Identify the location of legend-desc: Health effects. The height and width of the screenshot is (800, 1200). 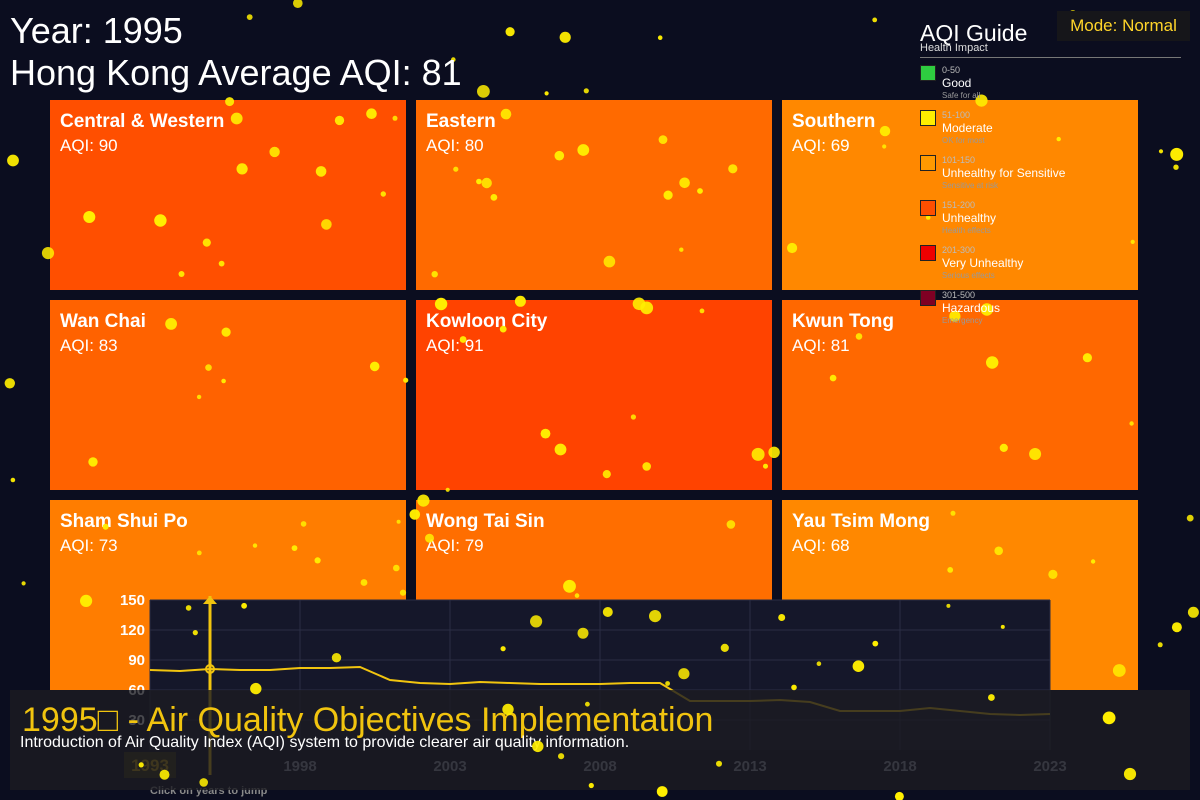
(966, 230).